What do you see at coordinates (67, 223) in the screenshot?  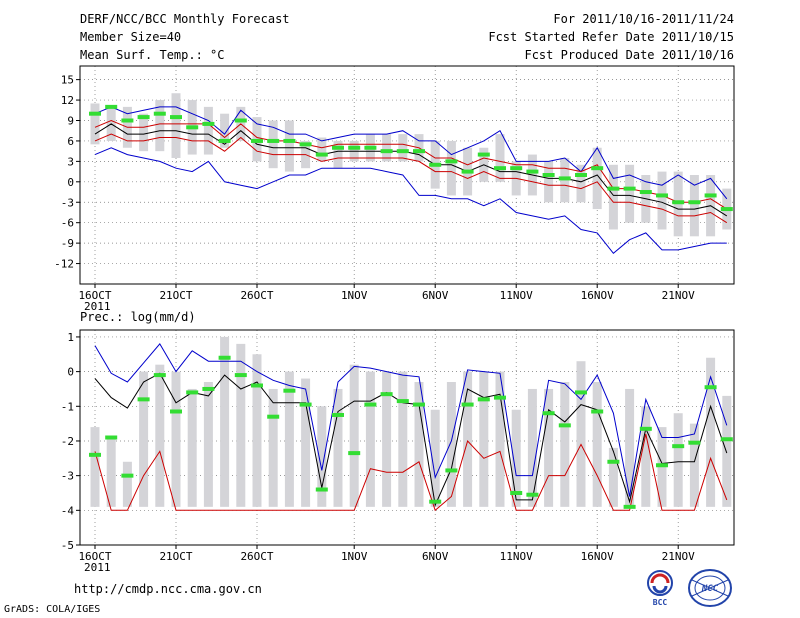 I see `y-tick-label: -6` at bounding box center [67, 223].